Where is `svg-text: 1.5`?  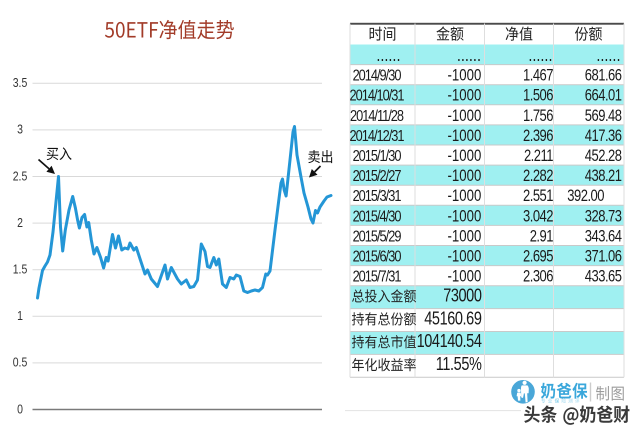
svg-text: 1.5 is located at coordinates (20, 268).